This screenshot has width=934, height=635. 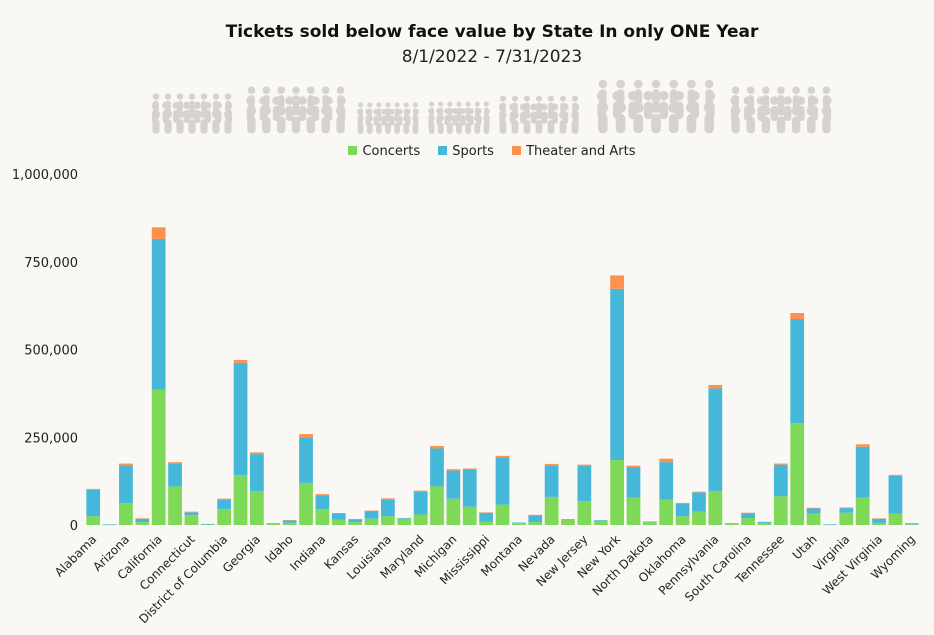 What do you see at coordinates (535, 519) in the screenshot?
I see `bar-sports-nebraska` at bounding box center [535, 519].